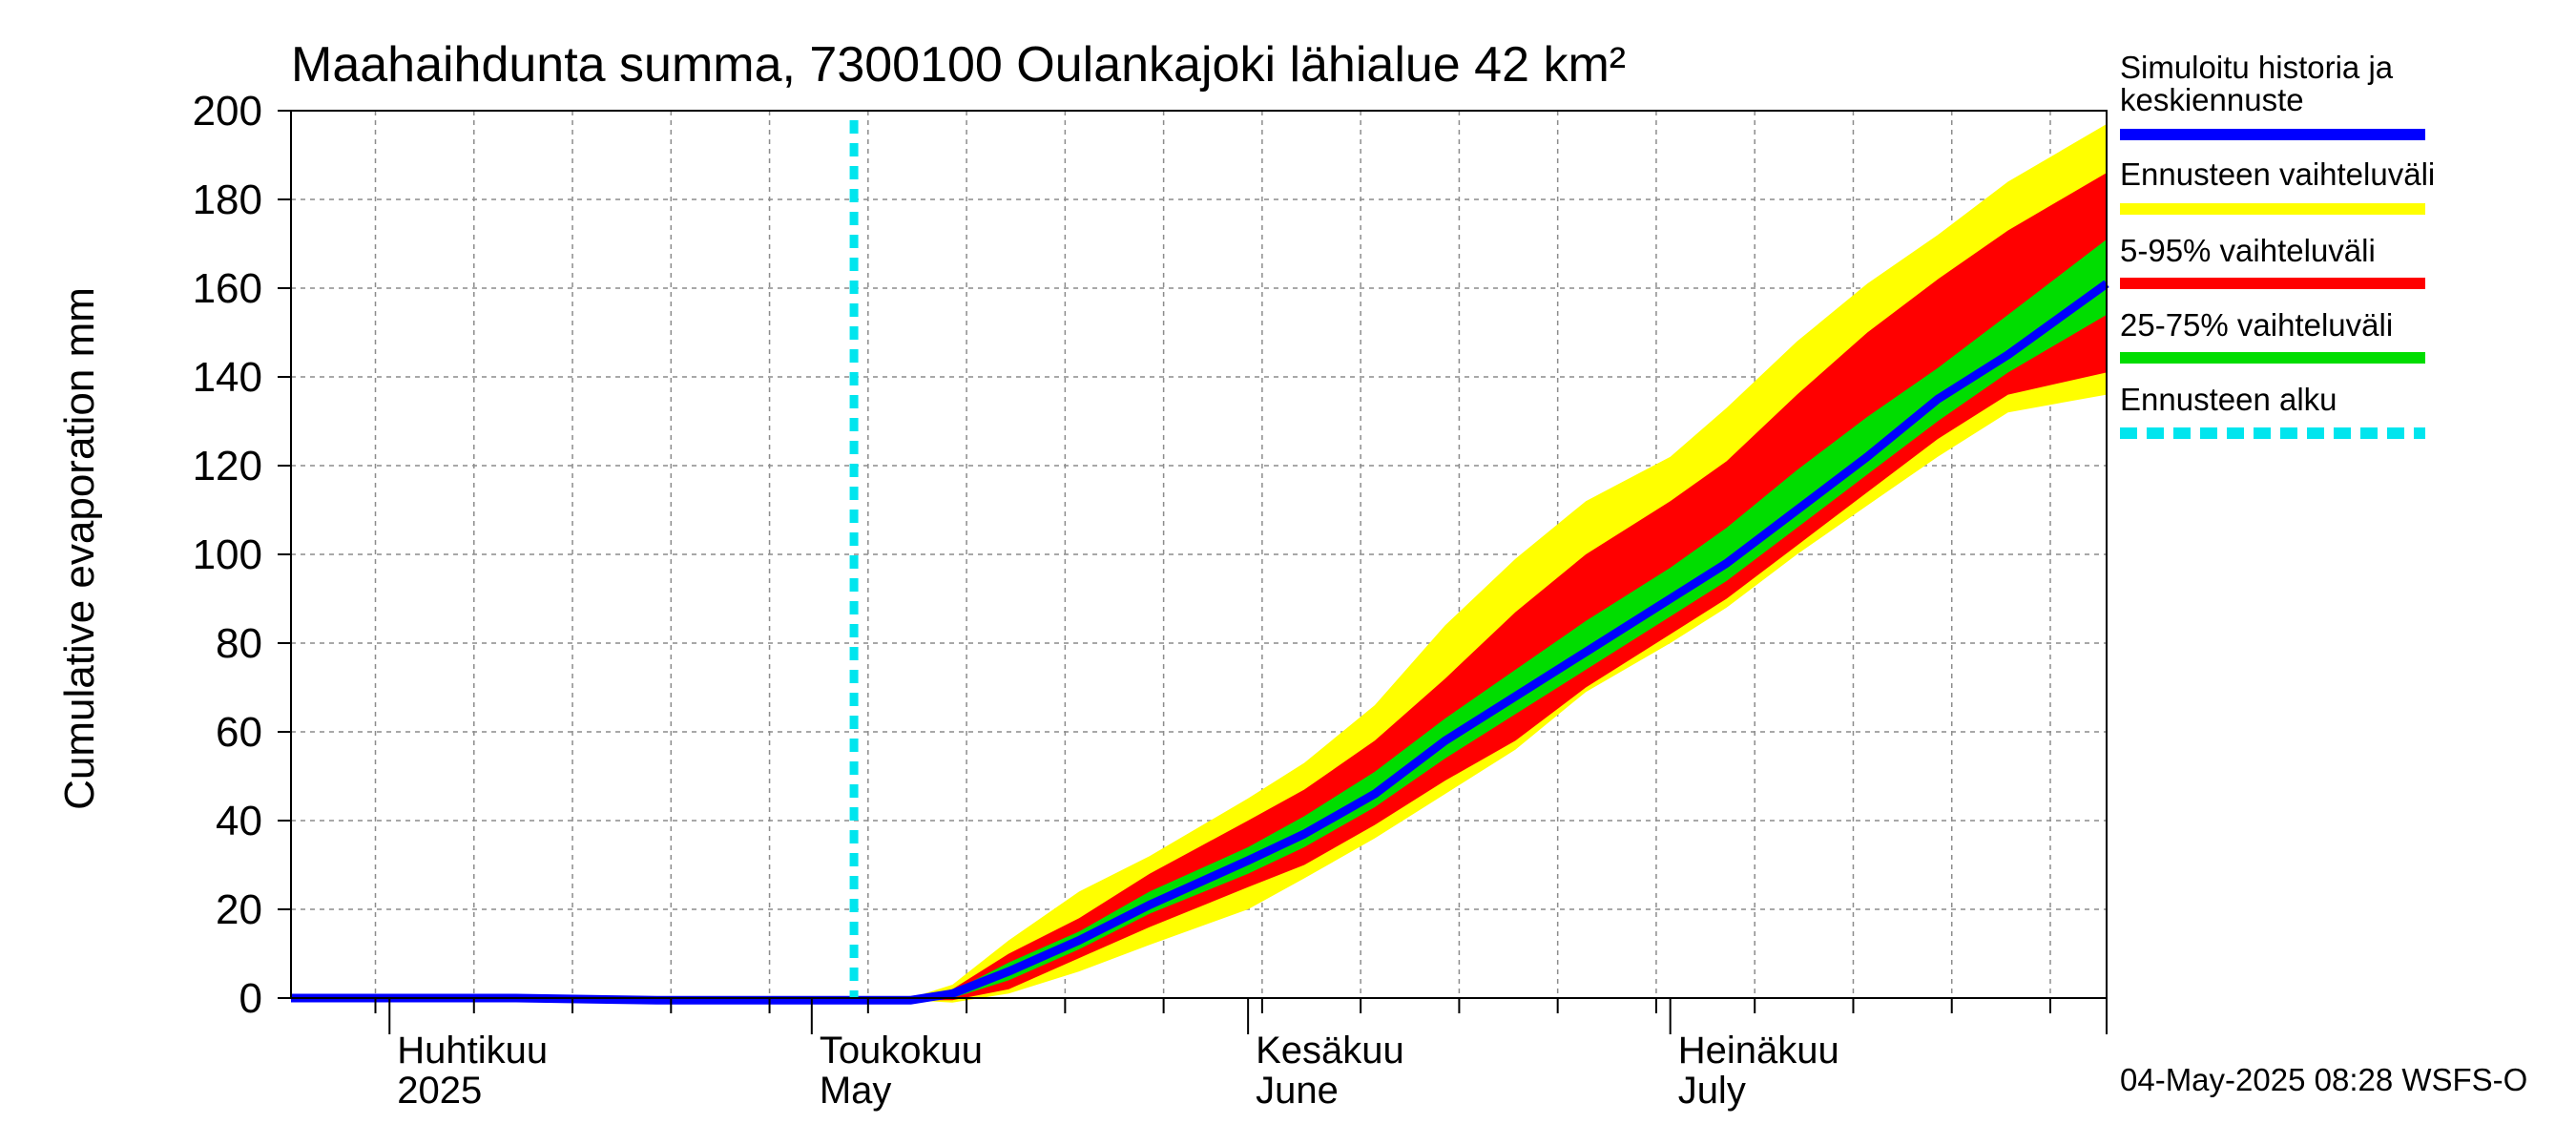 The width and height of the screenshot is (2576, 1145). Describe the element at coordinates (227, 112) in the screenshot. I see `y-tick-label: 200` at that location.